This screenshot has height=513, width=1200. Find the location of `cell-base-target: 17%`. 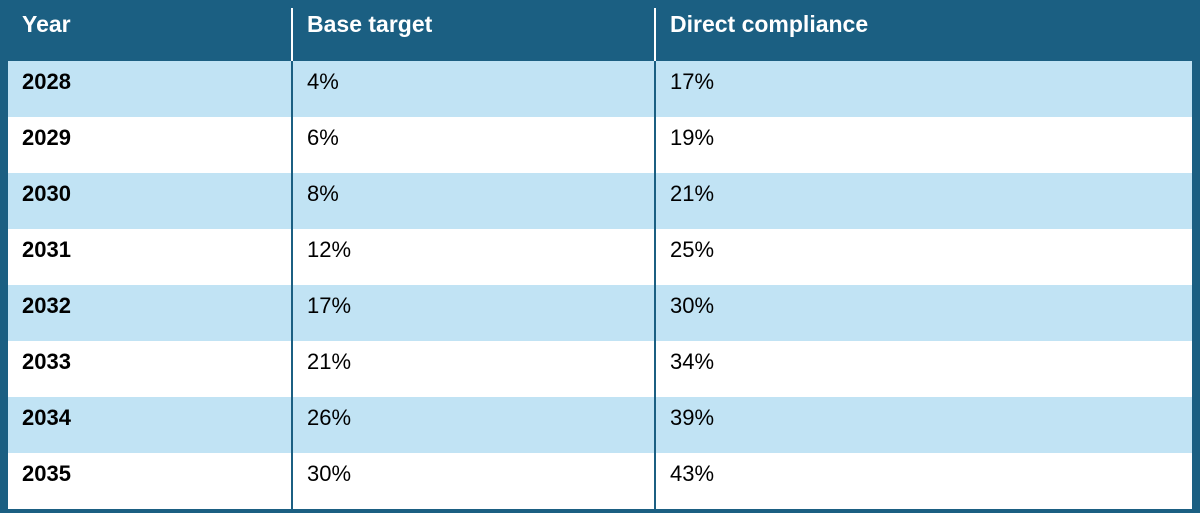

cell-base-target: 17% is located at coordinates (473, 313).